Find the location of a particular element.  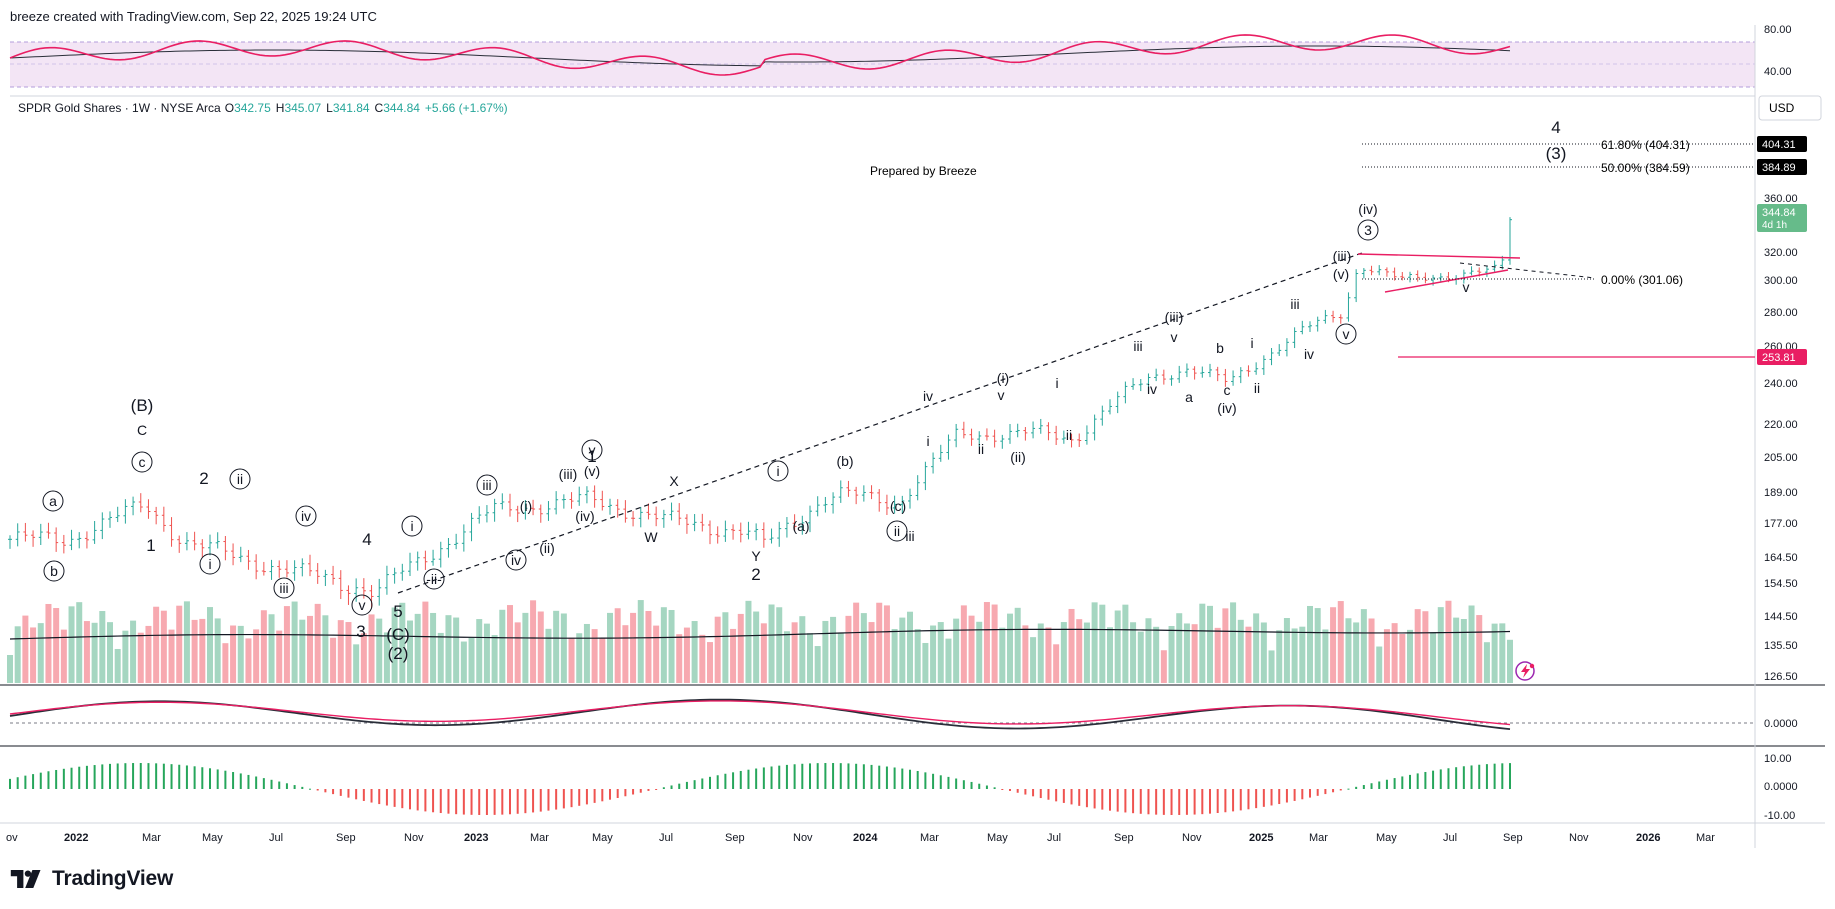

time-axis-label: 2025 is located at coordinates (1261, 838).